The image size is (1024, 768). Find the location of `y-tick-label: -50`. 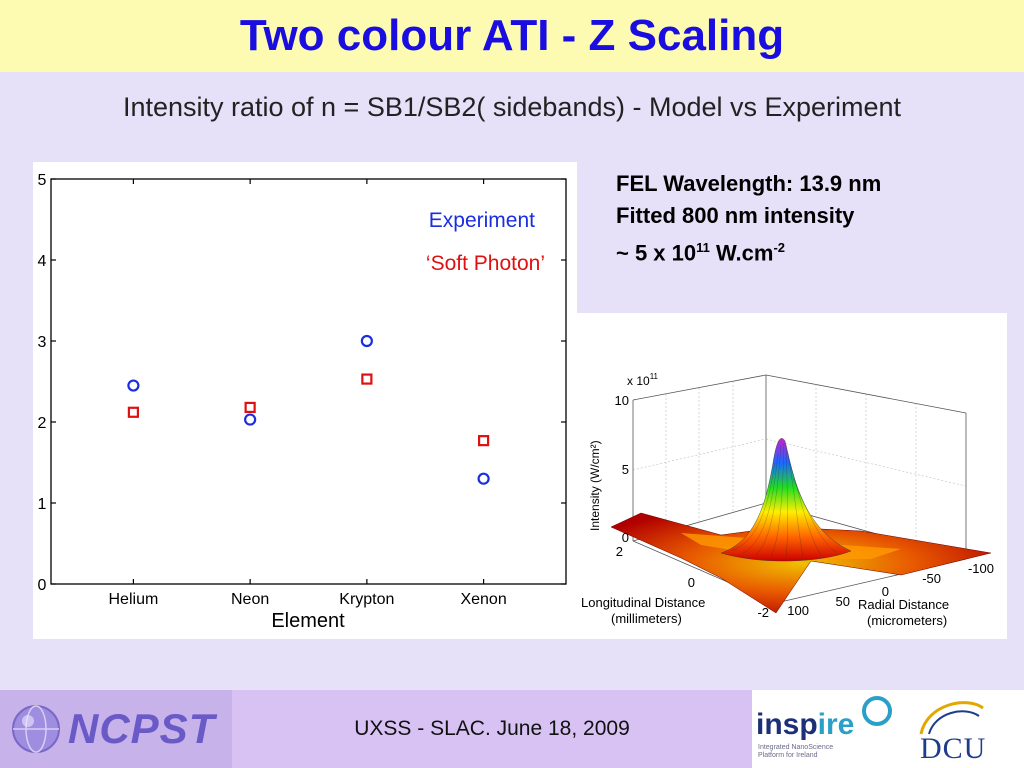

y-tick-label: -50 is located at coordinates (931, 578).